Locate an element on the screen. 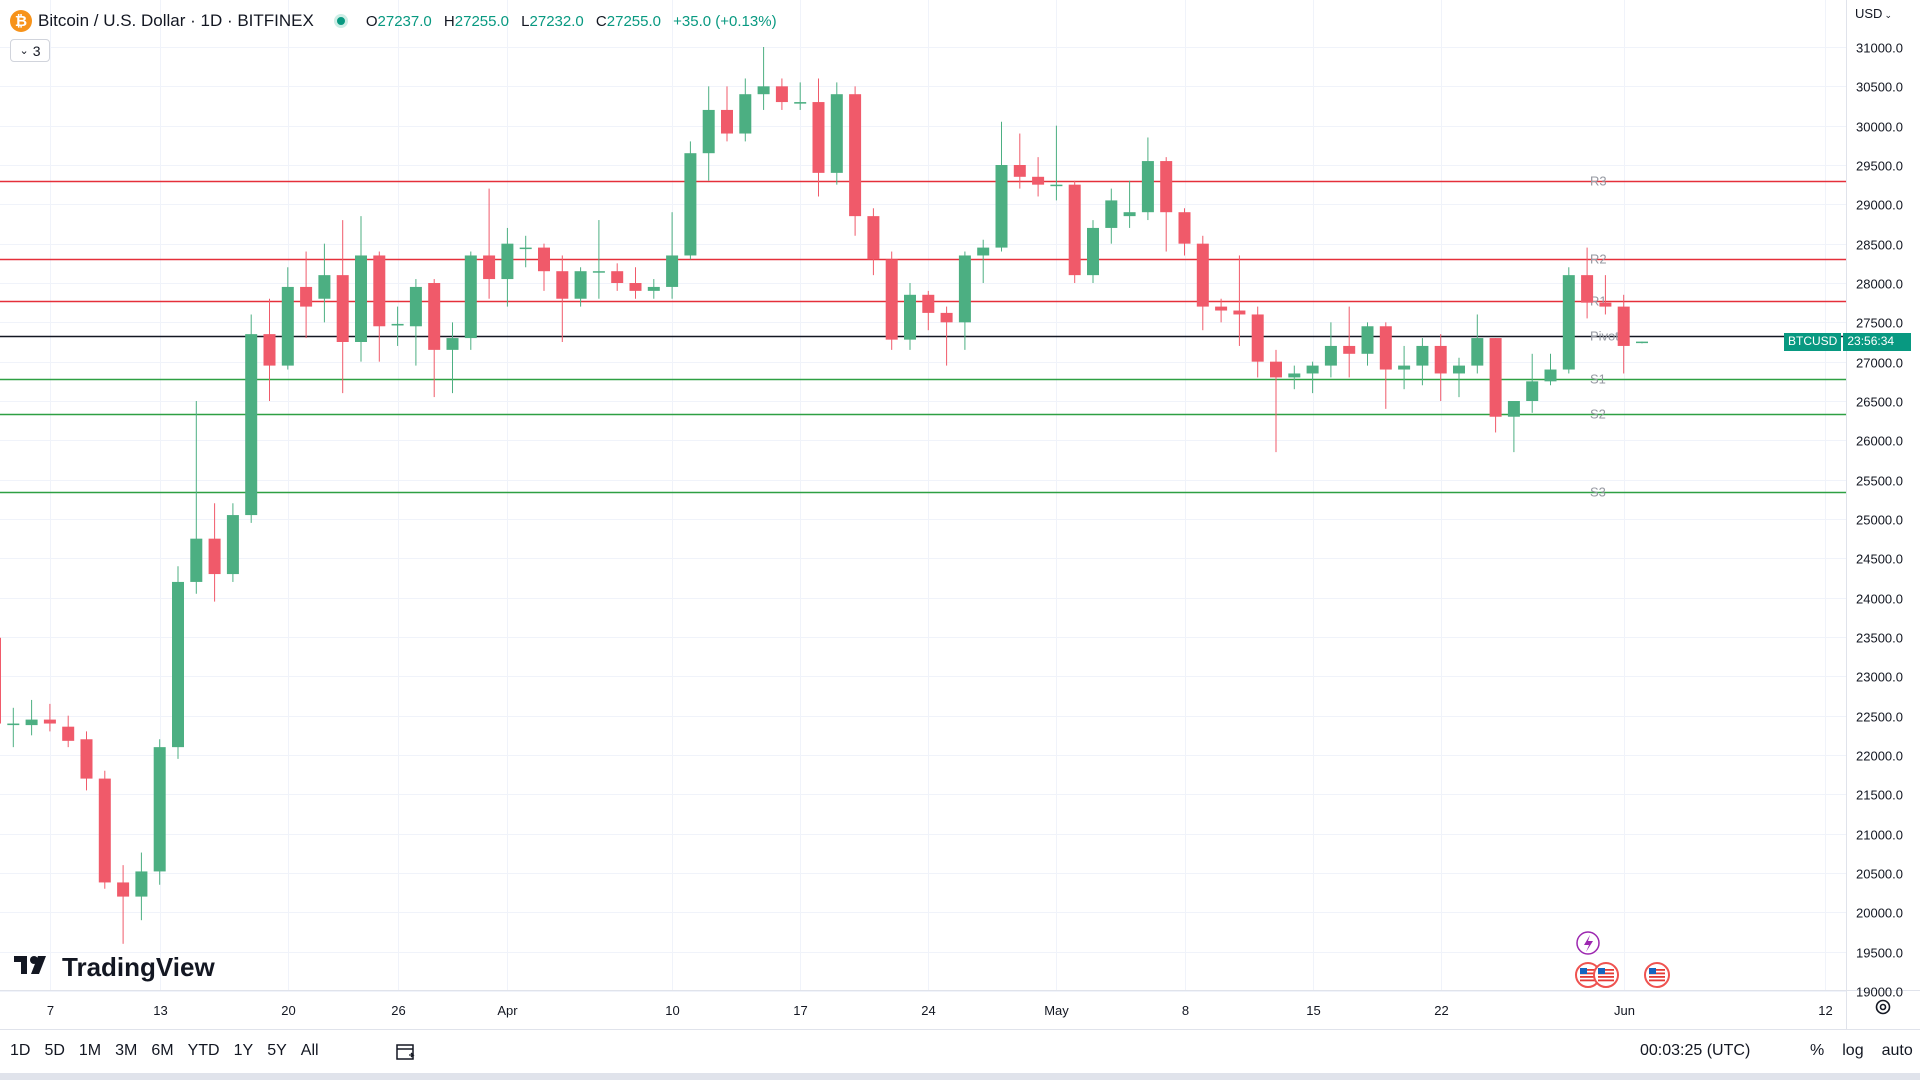 The image size is (1920, 1080). percent-scale-toggle: % is located at coordinates (1817, 1050).